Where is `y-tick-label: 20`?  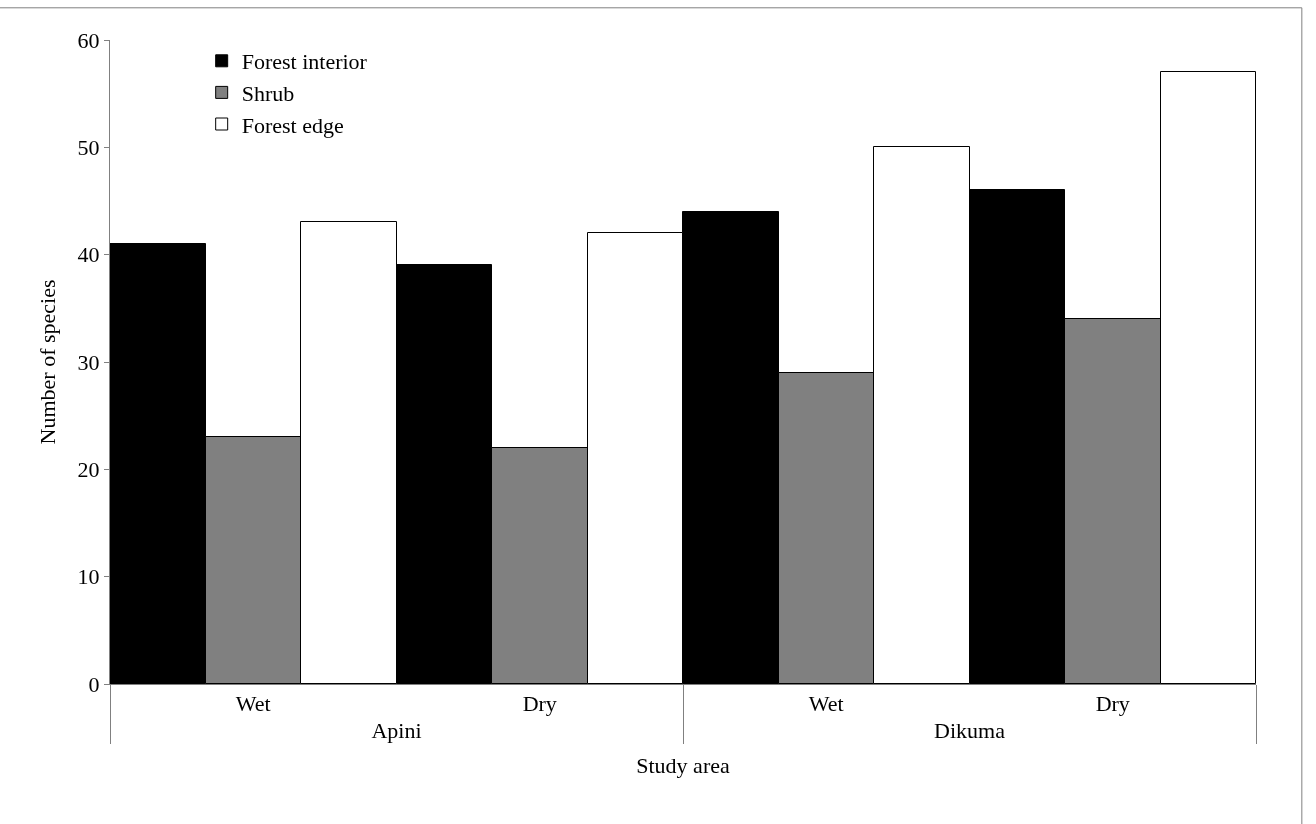
y-tick-label: 20 is located at coordinates (88, 470).